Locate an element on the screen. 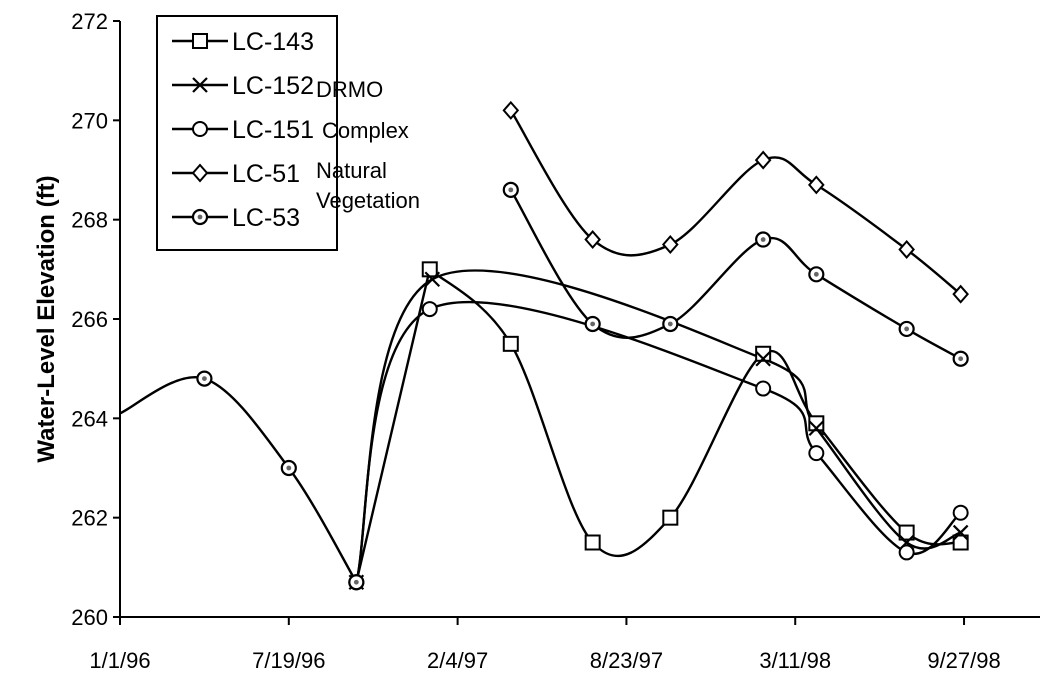  y-tick-label: 266 is located at coordinates (89, 319).